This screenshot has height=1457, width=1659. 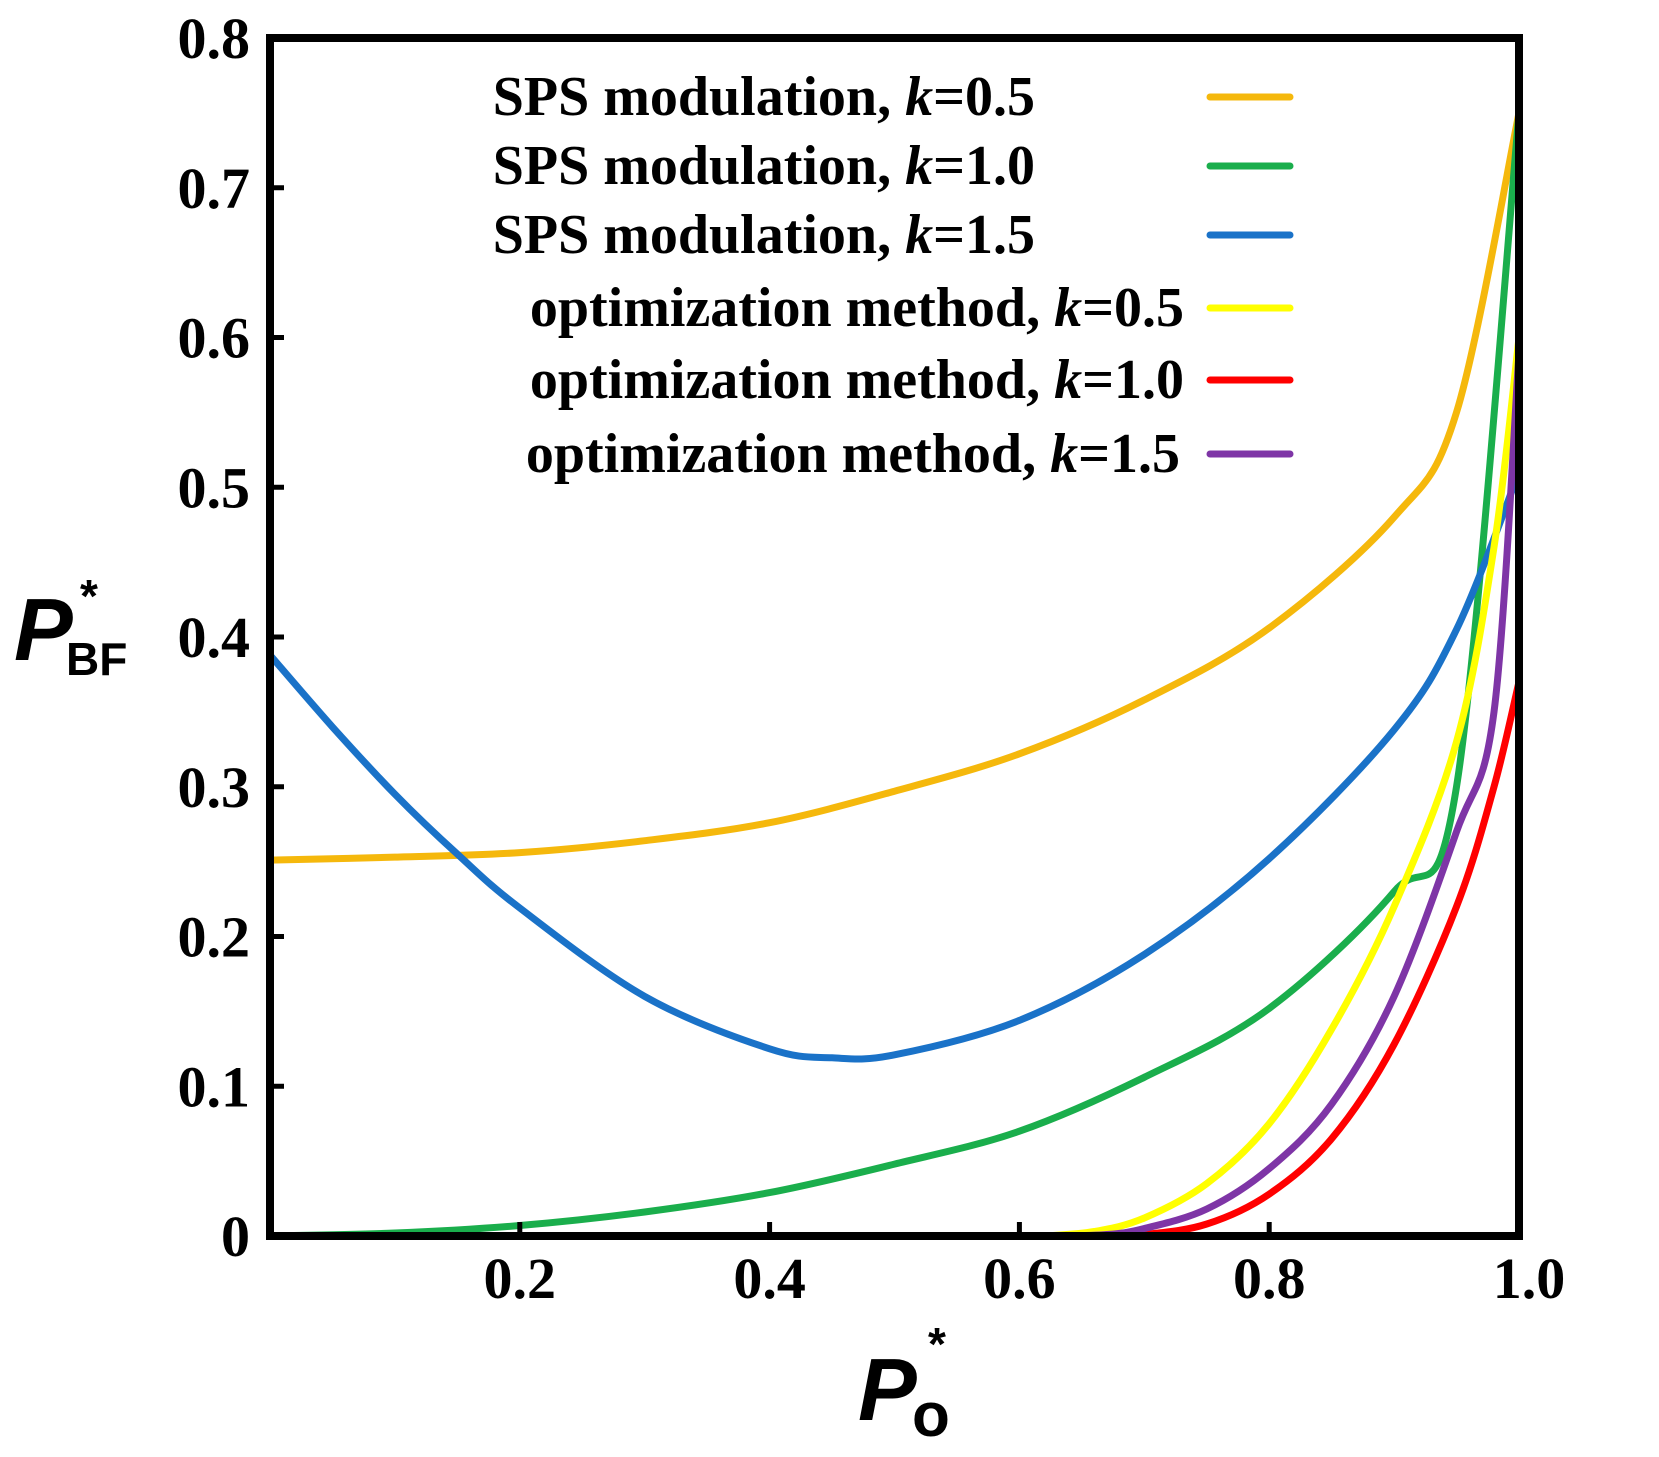 I want to click on x-axis-title-superscript: *, so click(x=937, y=1344).